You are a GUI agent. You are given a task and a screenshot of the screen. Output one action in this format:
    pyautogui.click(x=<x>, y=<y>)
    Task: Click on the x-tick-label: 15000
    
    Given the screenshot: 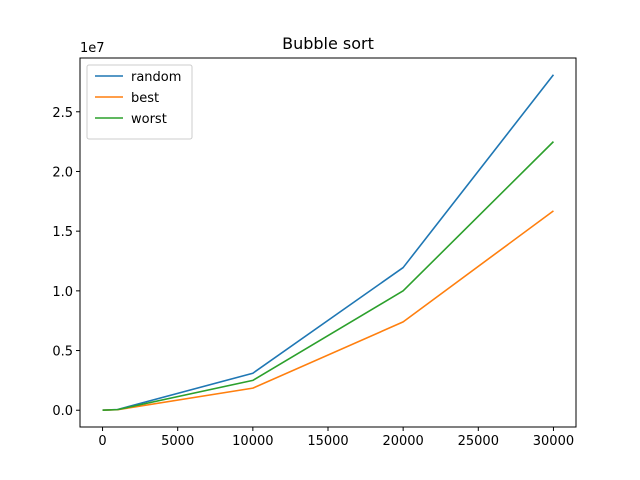 What is the action you would take?
    pyautogui.click(x=327, y=441)
    